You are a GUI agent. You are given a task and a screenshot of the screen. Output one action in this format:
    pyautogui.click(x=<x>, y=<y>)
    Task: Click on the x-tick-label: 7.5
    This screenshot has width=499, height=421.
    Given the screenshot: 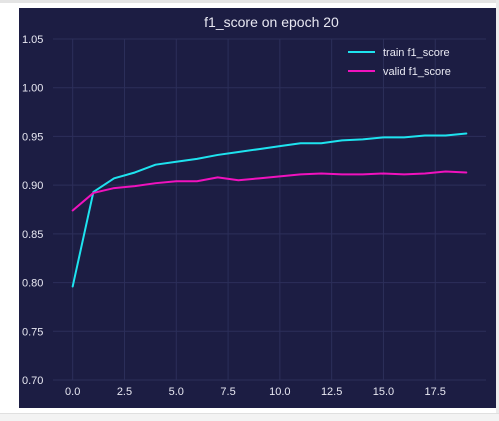 What is the action you would take?
    pyautogui.click(x=227, y=392)
    